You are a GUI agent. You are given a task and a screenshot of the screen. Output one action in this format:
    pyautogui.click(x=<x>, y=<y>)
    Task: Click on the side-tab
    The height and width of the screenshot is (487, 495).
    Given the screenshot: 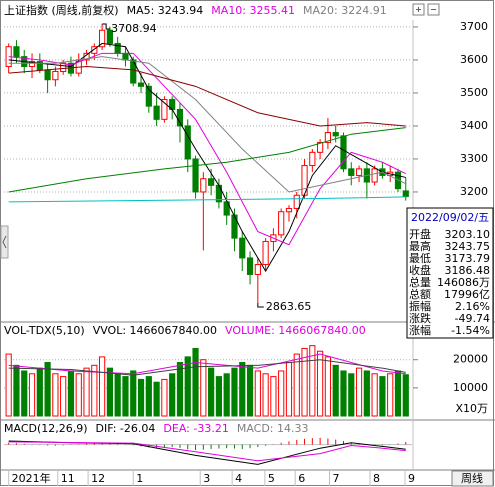 What is the action you would take?
    pyautogui.click(x=4, y=242)
    